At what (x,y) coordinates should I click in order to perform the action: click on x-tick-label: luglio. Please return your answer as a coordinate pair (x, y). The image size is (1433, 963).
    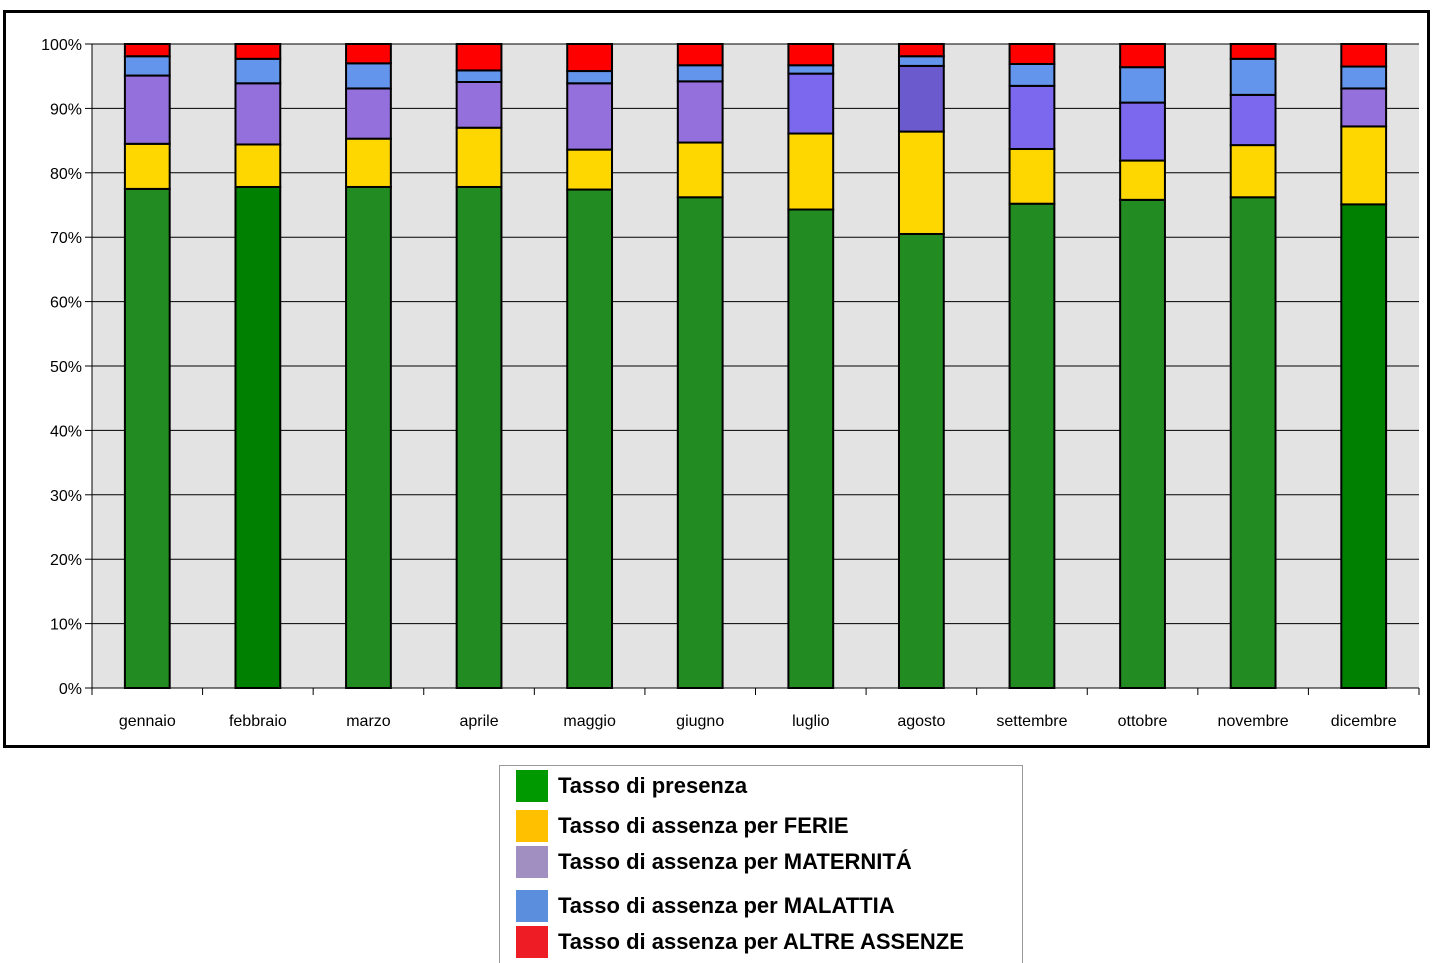
    Looking at the image, I should click on (810, 721).